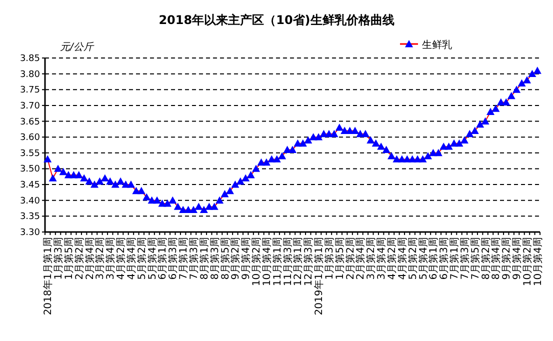 This screenshot has height=341, width=553. What do you see at coordinates (475, 258) in the screenshot?
I see `x-tick-label: 7月第5周` at bounding box center [475, 258].